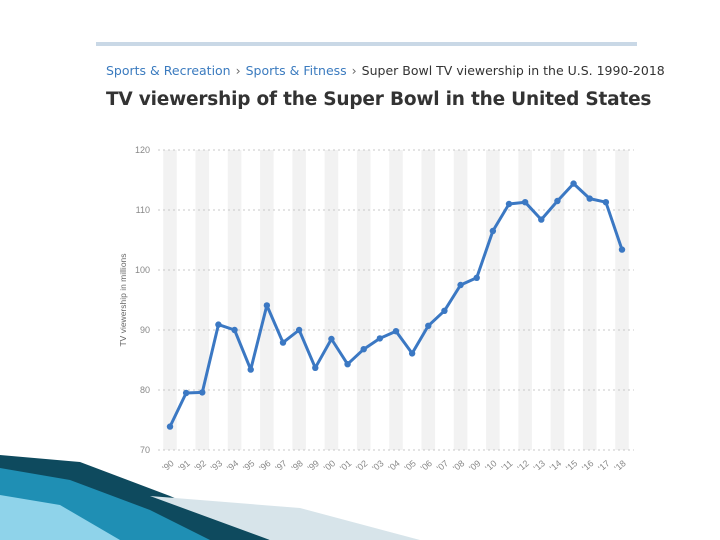  Describe the element at coordinates (296, 70) in the screenshot. I see `breadcrumb-link-sports-fitness: Sports & Fitness` at that location.